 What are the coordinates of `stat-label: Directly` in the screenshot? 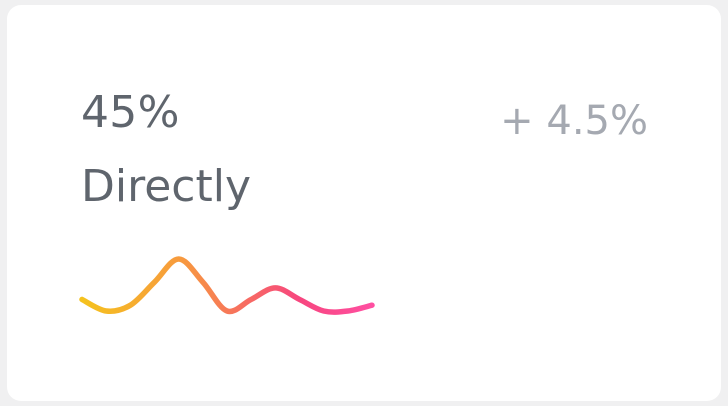 It's located at (166, 186).